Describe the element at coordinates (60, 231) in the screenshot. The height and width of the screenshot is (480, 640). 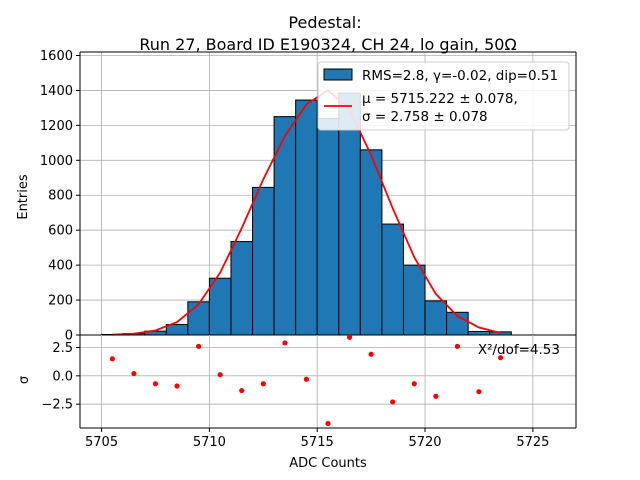
I see `hist-y-tick-label: 600` at that location.